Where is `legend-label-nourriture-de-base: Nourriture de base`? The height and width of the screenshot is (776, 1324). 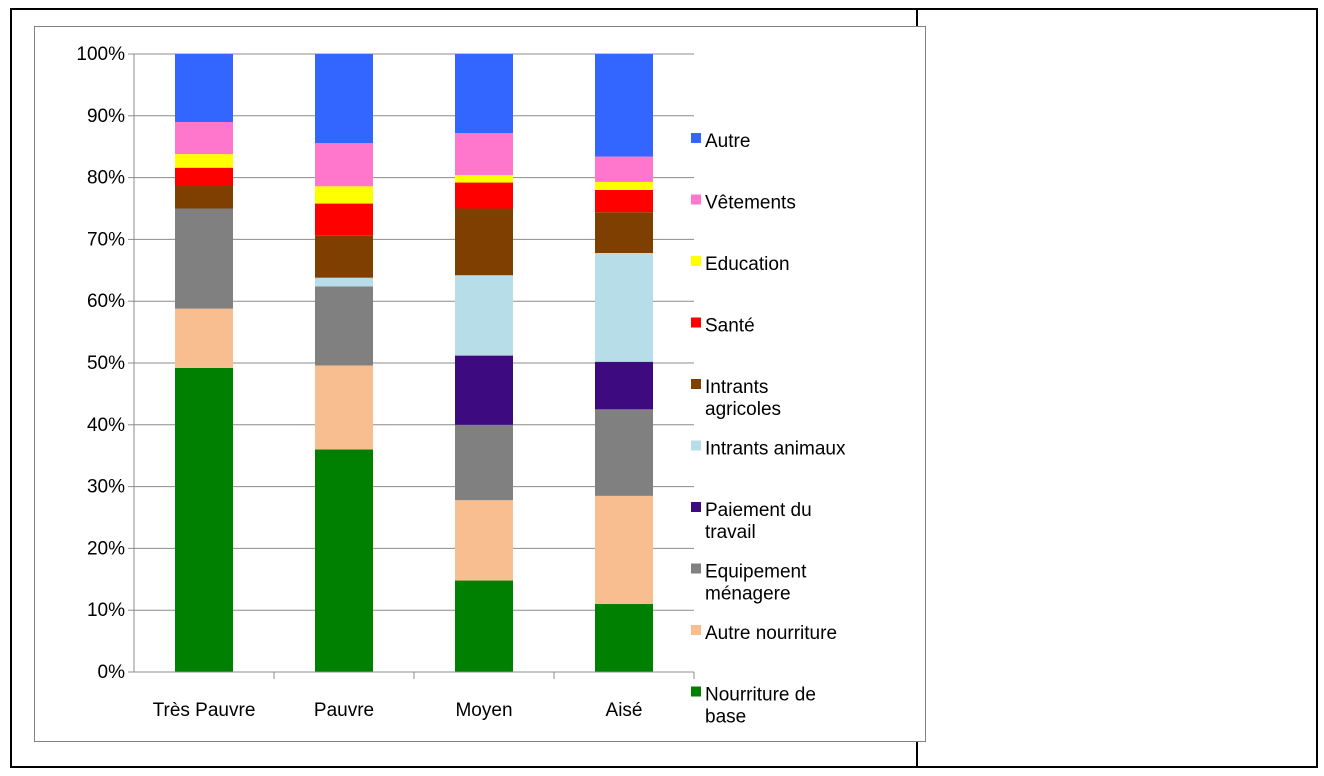 legend-label-nourriture-de-base: Nourriture de base is located at coordinates (760, 706).